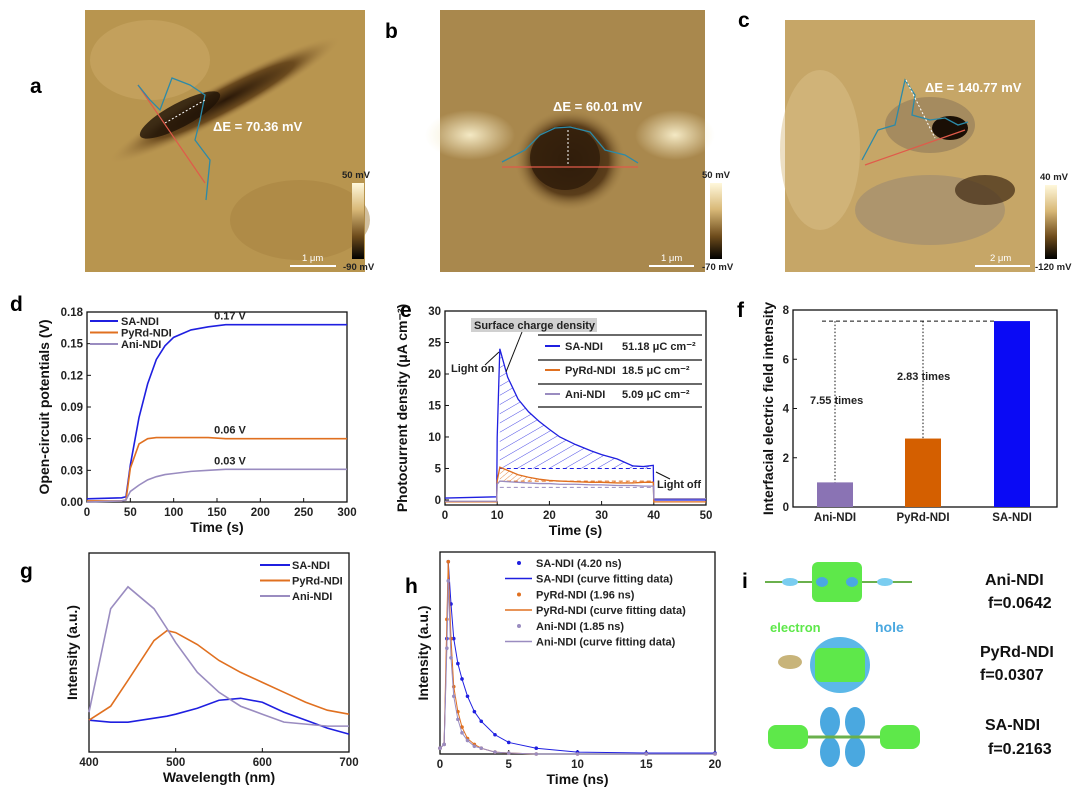  I want to click on bar-sa-ndi, so click(1012, 414).